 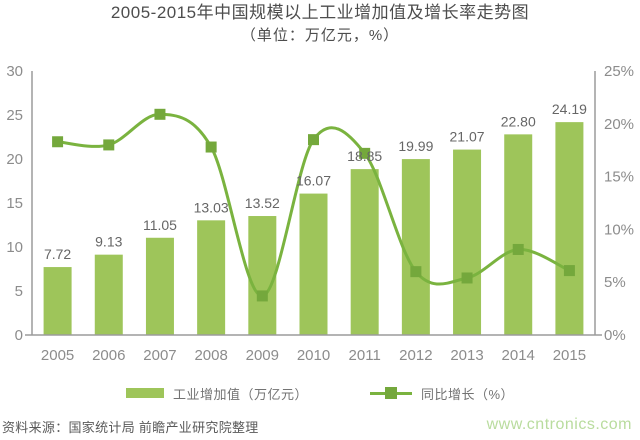 I want to click on bar-value-label: 7.72, so click(x=57, y=254).